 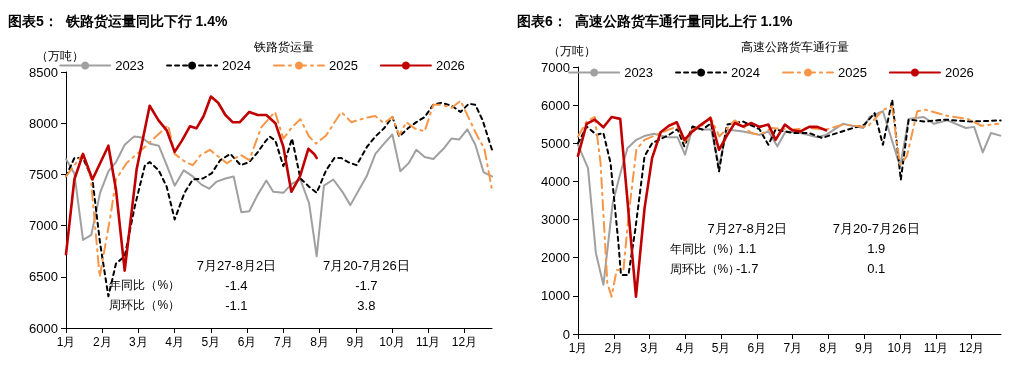 I want to click on y-tick-label: 8000, so click(x=43, y=123).